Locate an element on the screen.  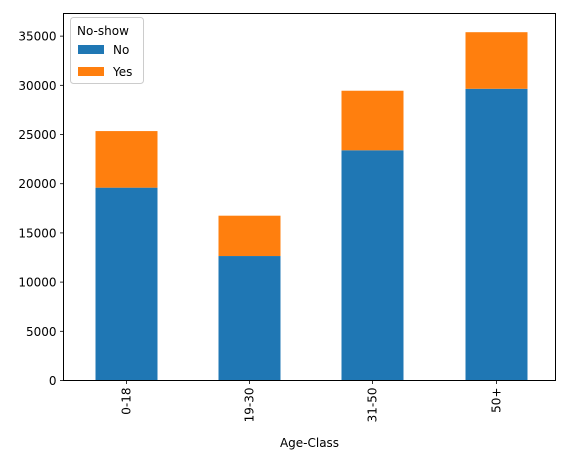
y-tick-label: 25000 is located at coordinates (37, 135).